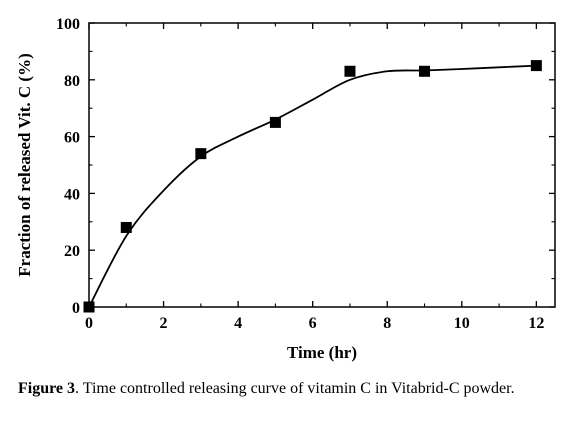 The height and width of the screenshot is (437, 582). I want to click on x-tick-label: 10, so click(462, 323).